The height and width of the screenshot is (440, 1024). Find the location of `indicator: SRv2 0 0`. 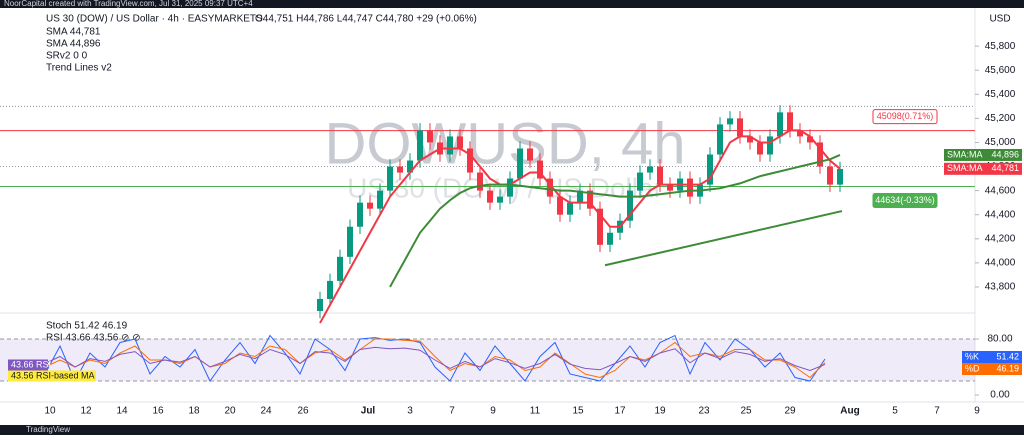

indicator: SRv2 0 0 is located at coordinates (67, 56).